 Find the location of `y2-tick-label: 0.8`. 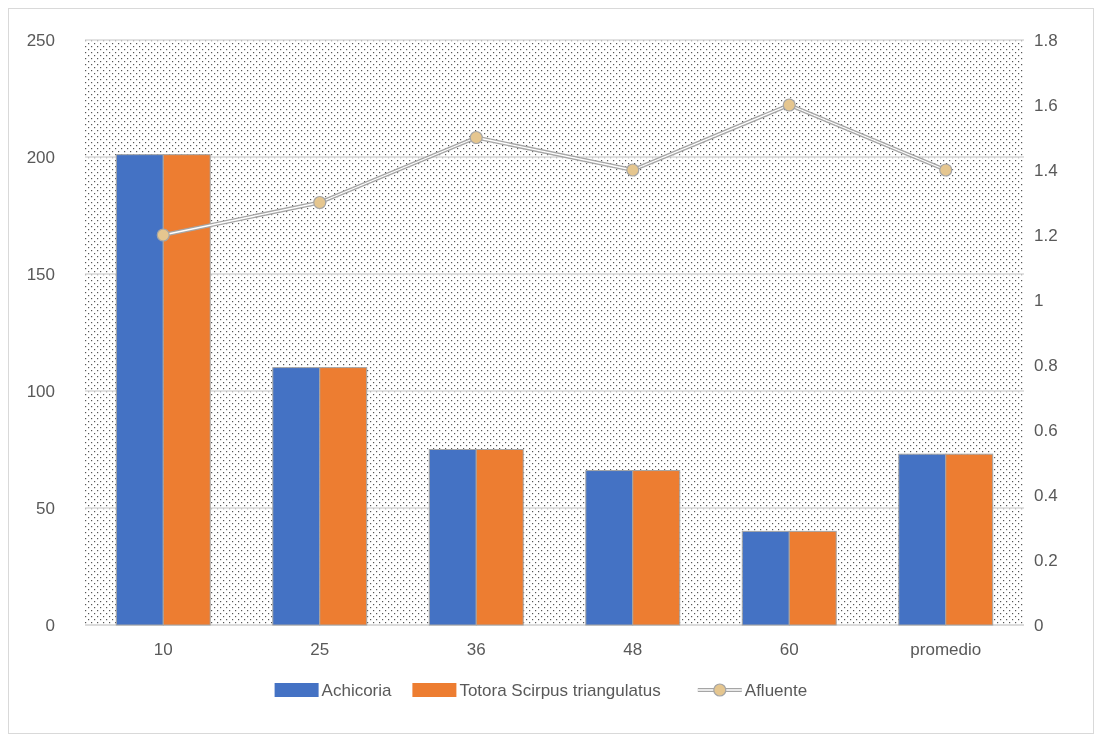

y2-tick-label: 0.8 is located at coordinates (1046, 365).